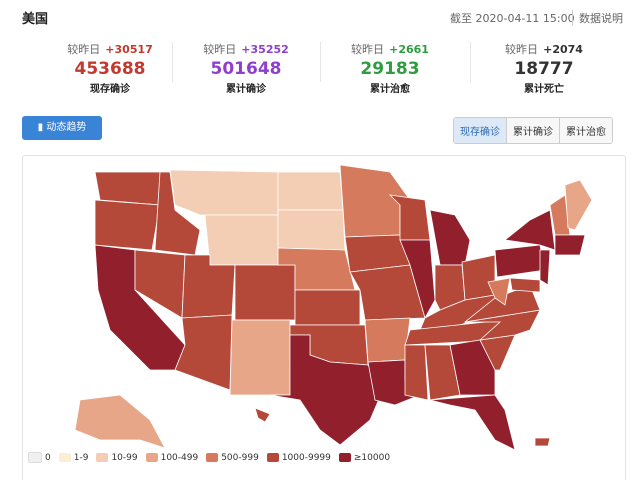 This screenshot has height=480, width=640. I want to click on legend-item: 1-9, so click(73, 457).